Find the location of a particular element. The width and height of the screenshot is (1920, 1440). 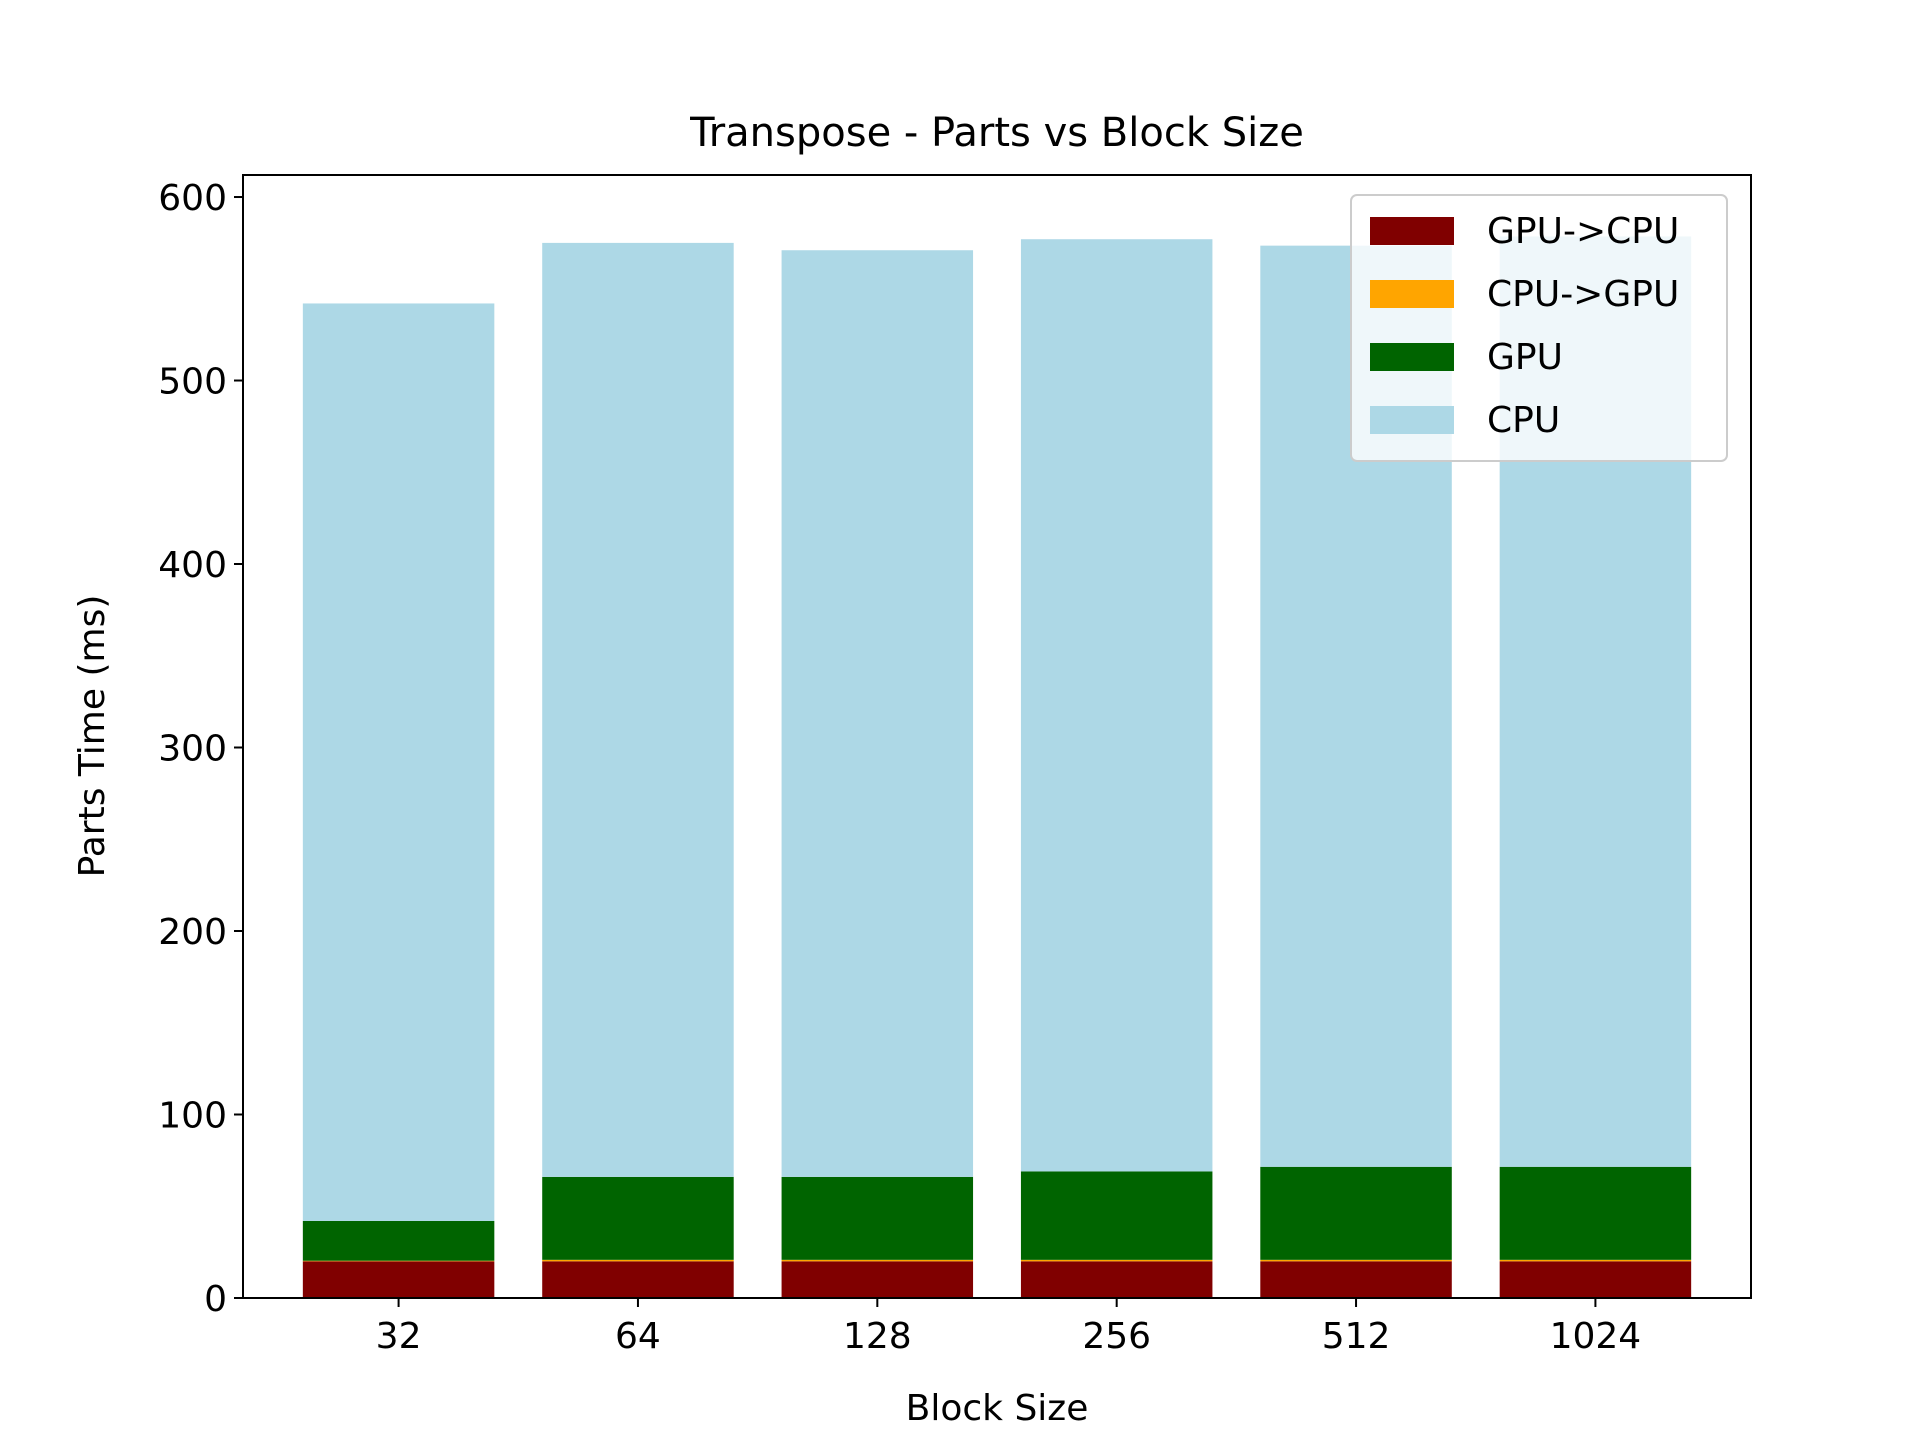

legend-label: CPU->GPU is located at coordinates (1583, 294).